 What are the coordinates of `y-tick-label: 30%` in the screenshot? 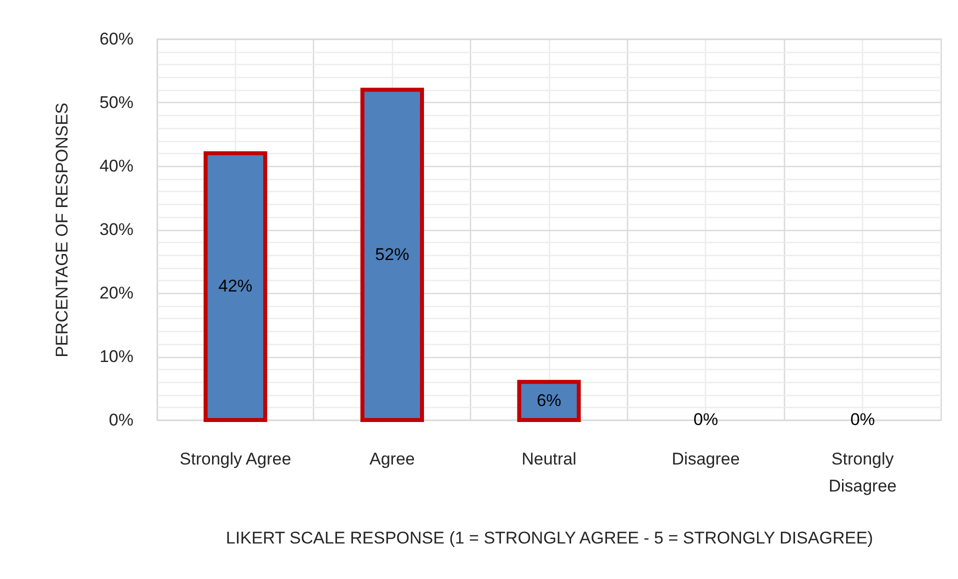 It's located at (116, 229).